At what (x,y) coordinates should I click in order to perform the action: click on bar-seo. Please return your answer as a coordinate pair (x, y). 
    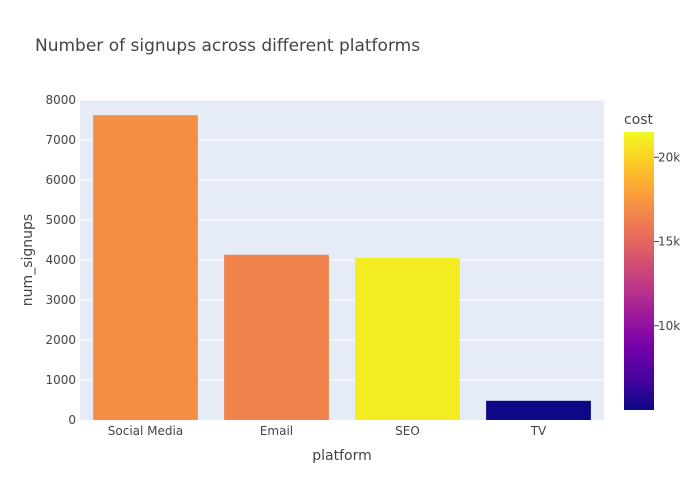
    Looking at the image, I should click on (407, 339).